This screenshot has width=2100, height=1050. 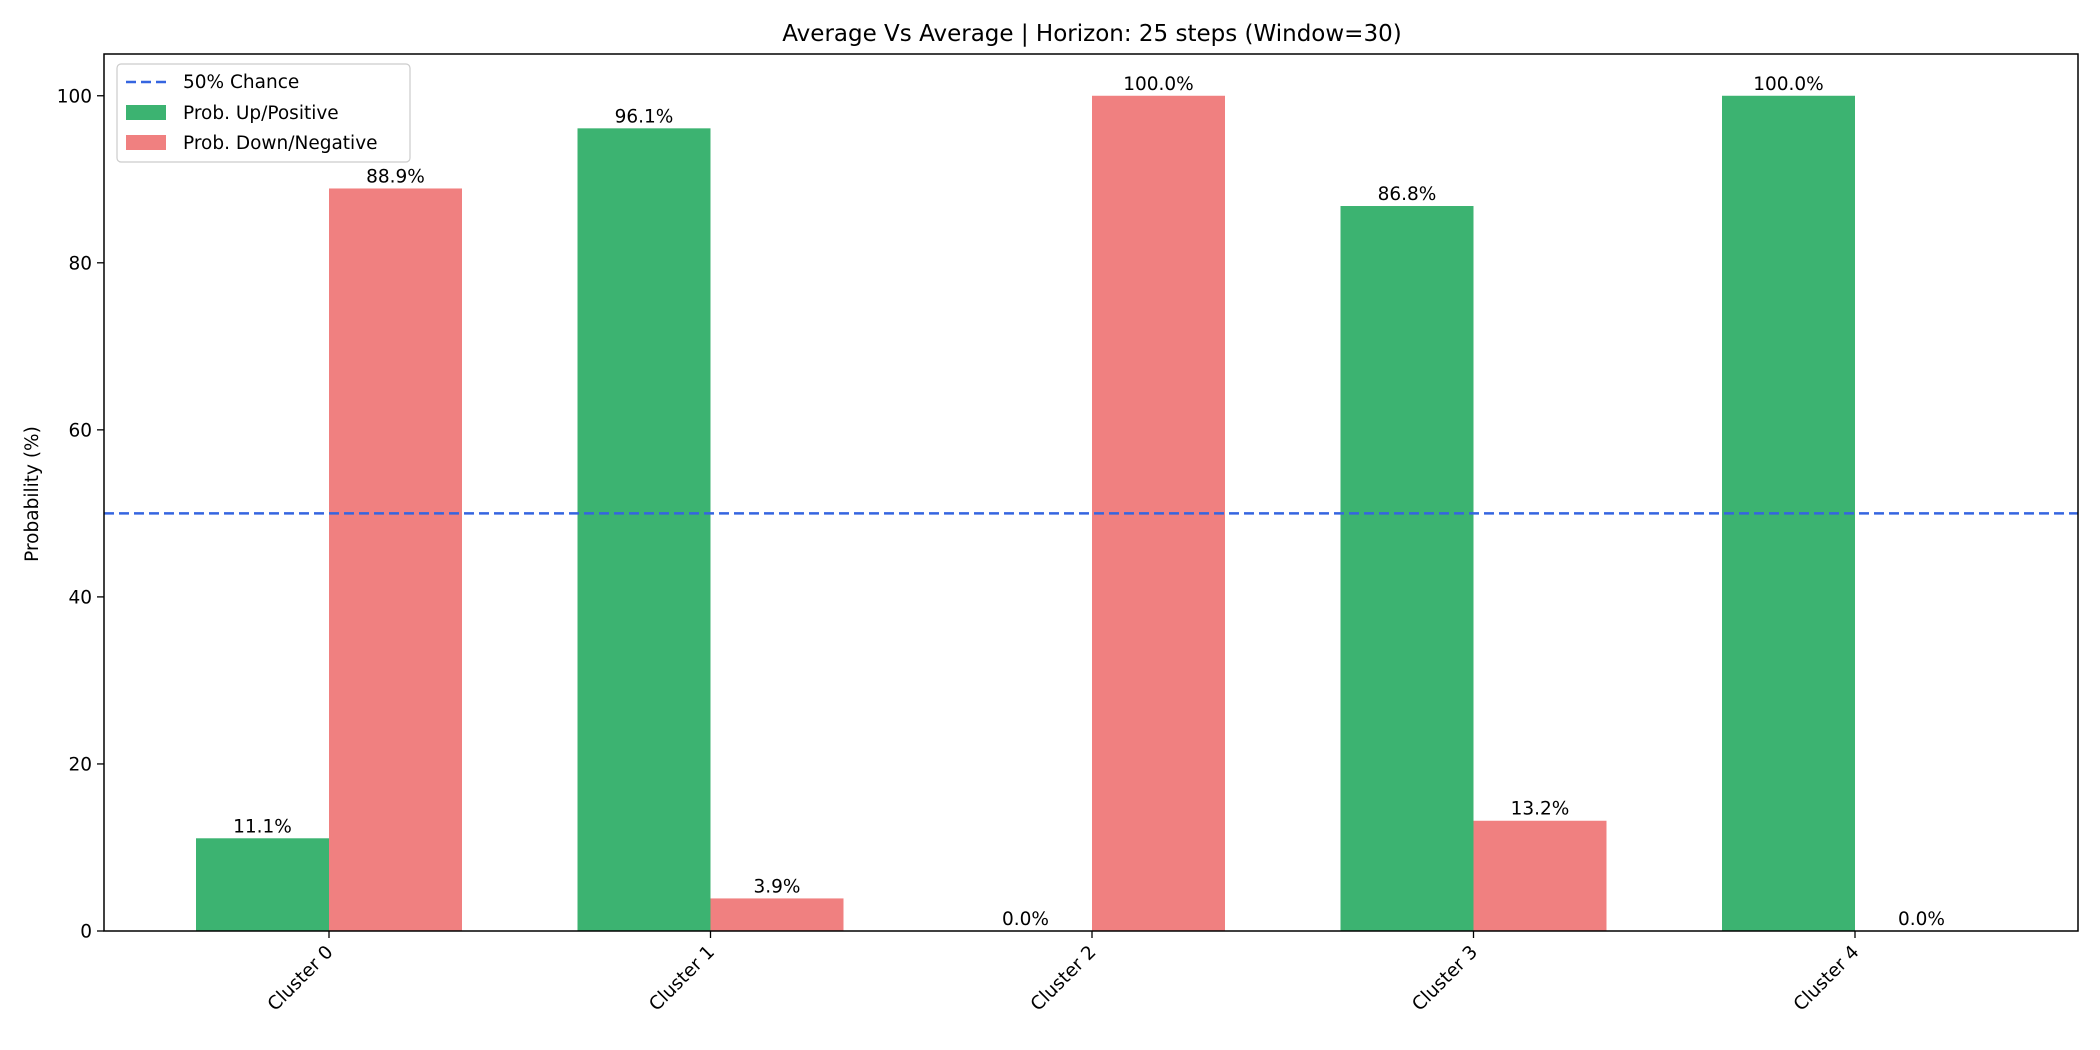 I want to click on legend-box, so click(x=263, y=113).